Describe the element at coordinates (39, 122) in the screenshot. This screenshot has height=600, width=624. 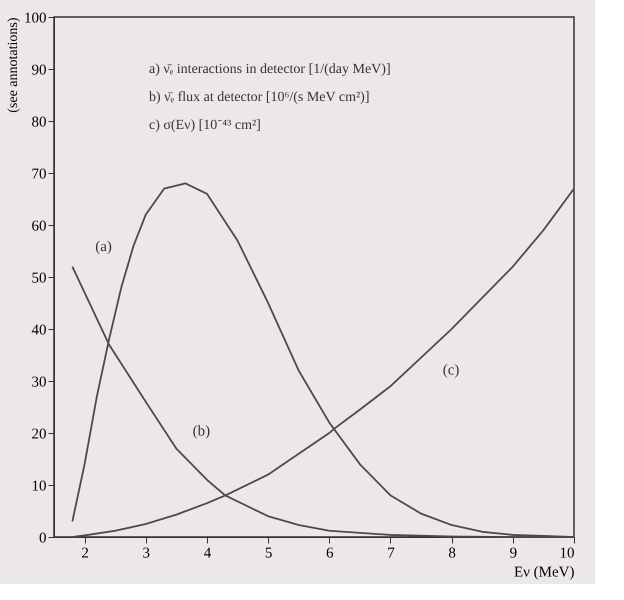
I see `y-tick-label: 80` at that location.